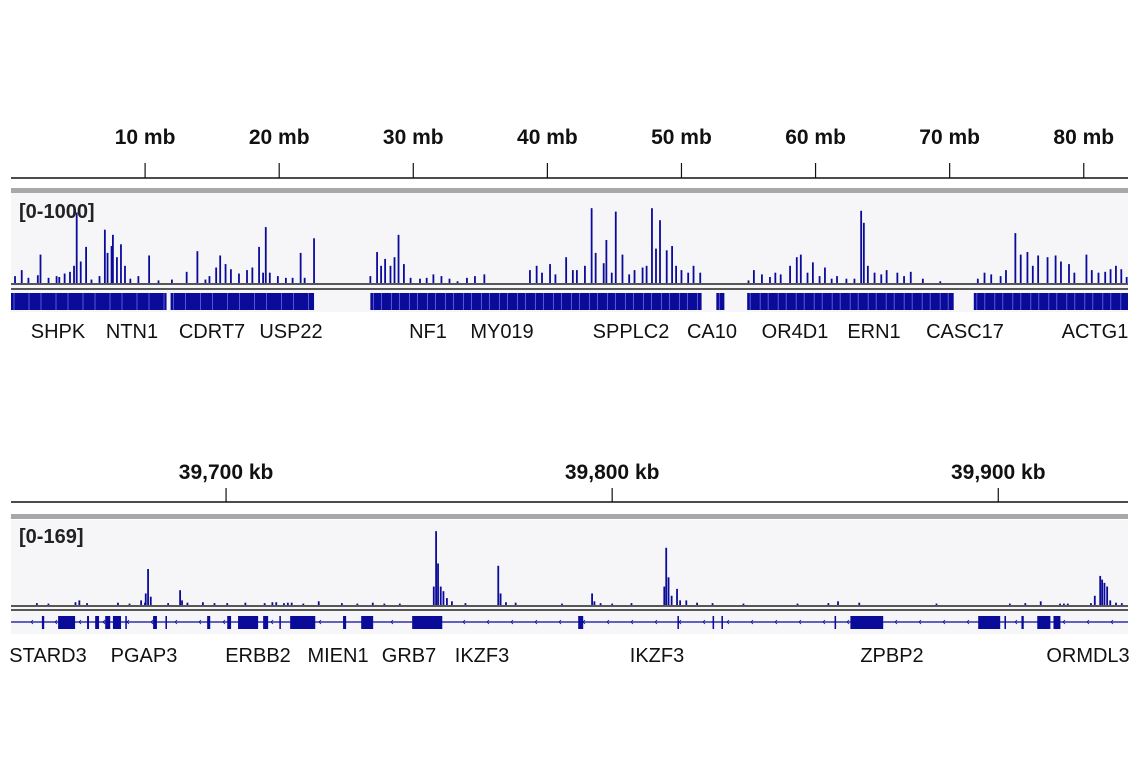 This screenshot has width=1141, height=768. What do you see at coordinates (815, 137) in the screenshot?
I see `tick-label: 60 mb` at bounding box center [815, 137].